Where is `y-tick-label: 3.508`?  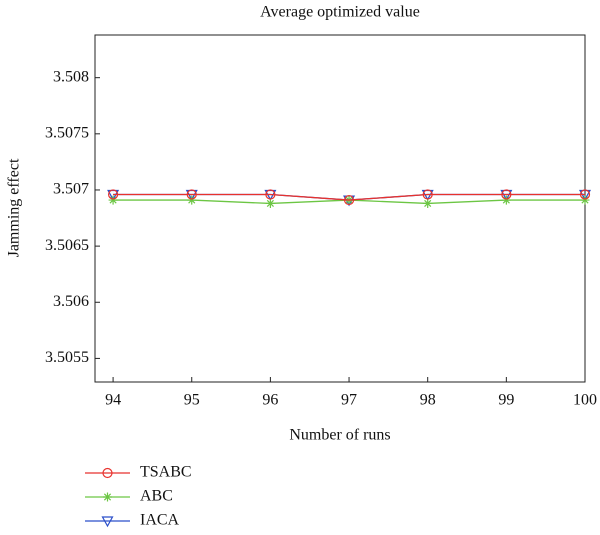 y-tick-label: 3.508 is located at coordinates (71, 76).